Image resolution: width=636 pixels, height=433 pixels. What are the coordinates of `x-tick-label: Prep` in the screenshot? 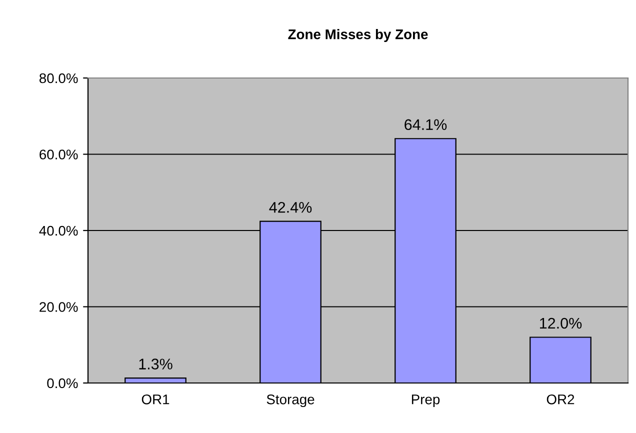 It's located at (426, 401).